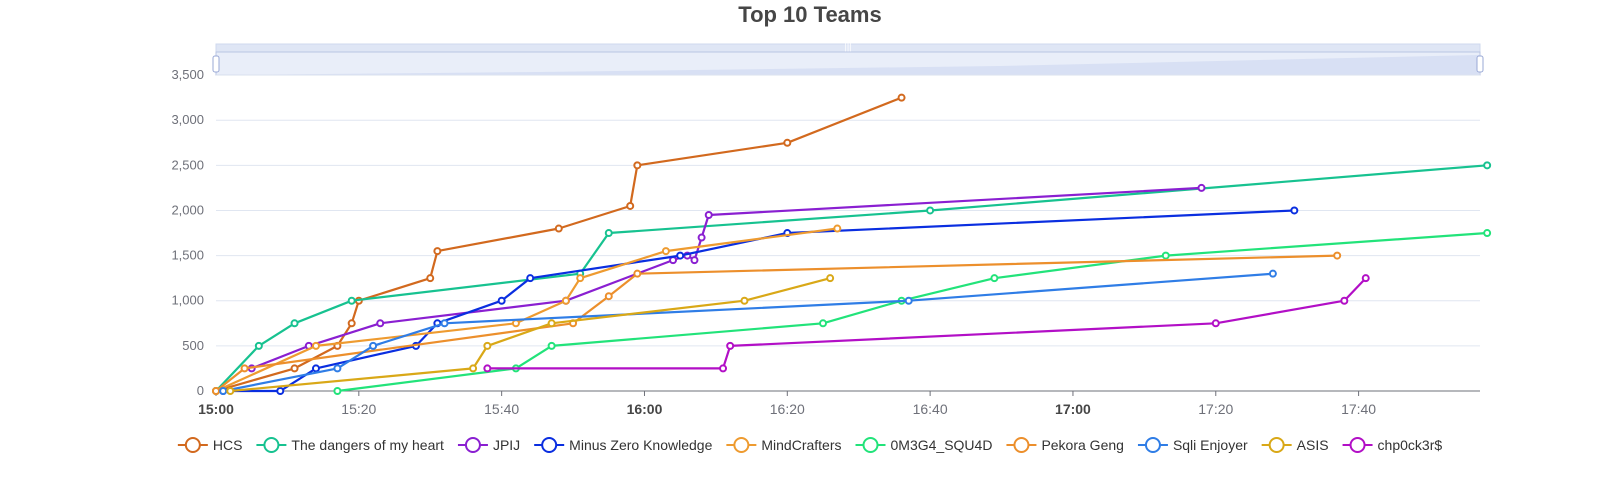 The width and height of the screenshot is (1620, 500). What do you see at coordinates (787, 409) in the screenshot?
I see `x-tick-label: 16:20` at bounding box center [787, 409].